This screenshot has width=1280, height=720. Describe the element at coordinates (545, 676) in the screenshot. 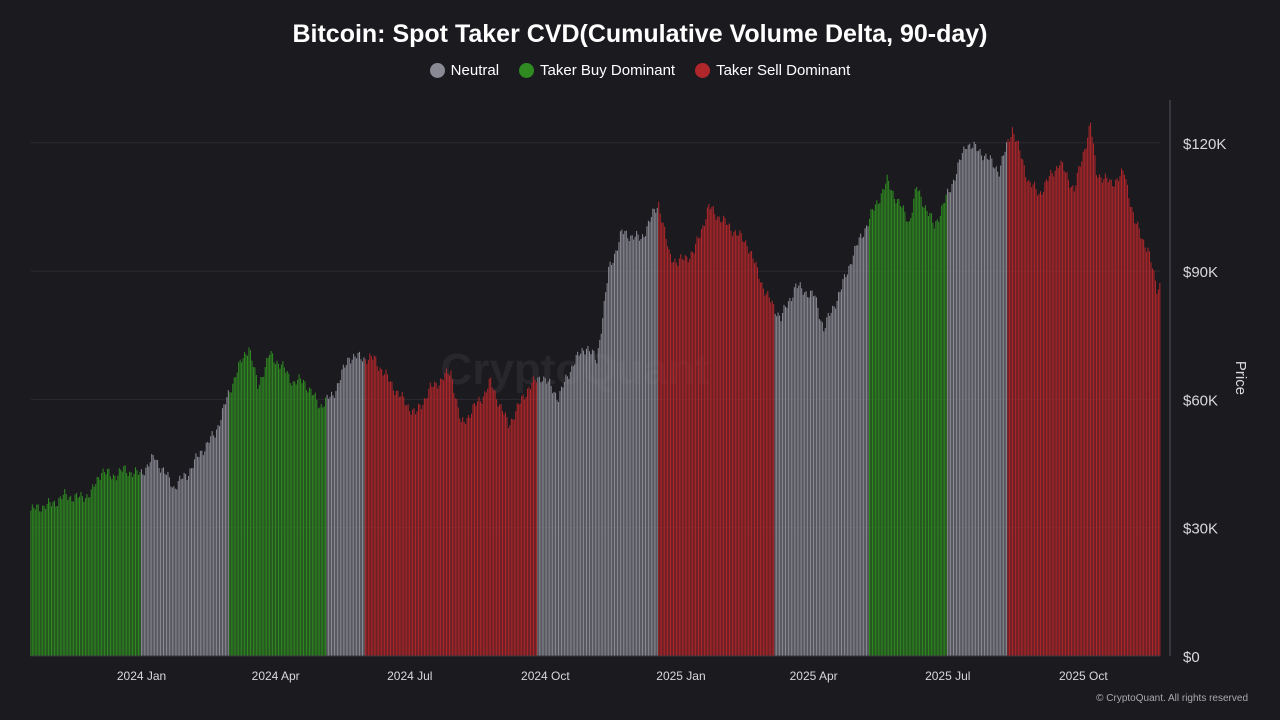

I see `x-tick-label: 2024 Oct` at that location.